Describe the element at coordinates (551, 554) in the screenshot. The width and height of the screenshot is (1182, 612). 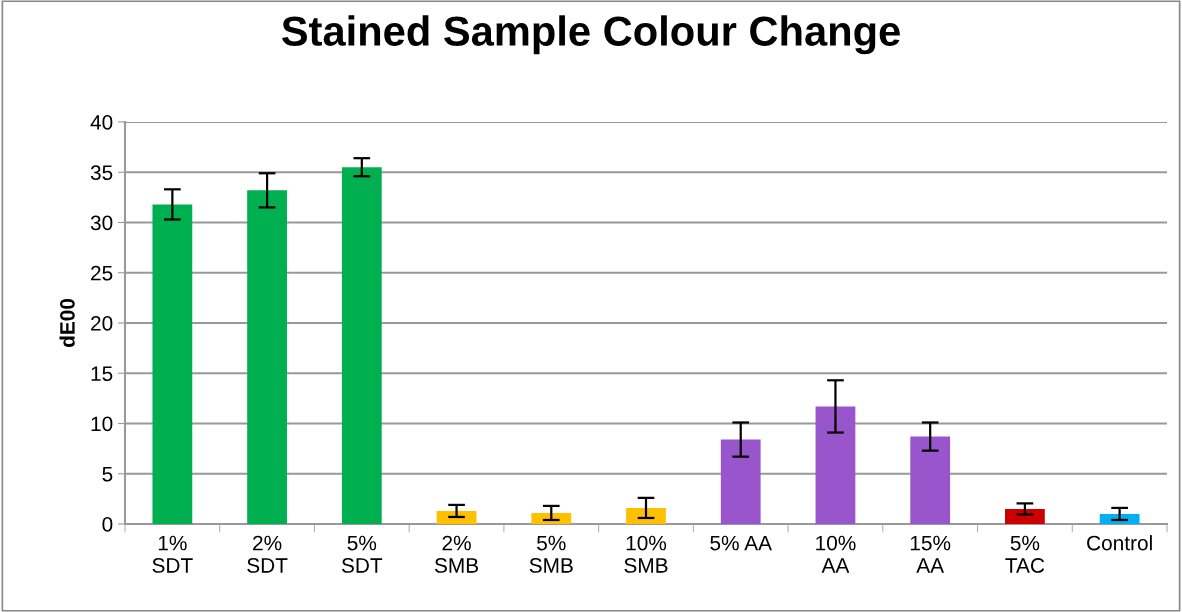
I see `x-tick-label: 5% SMB` at that location.